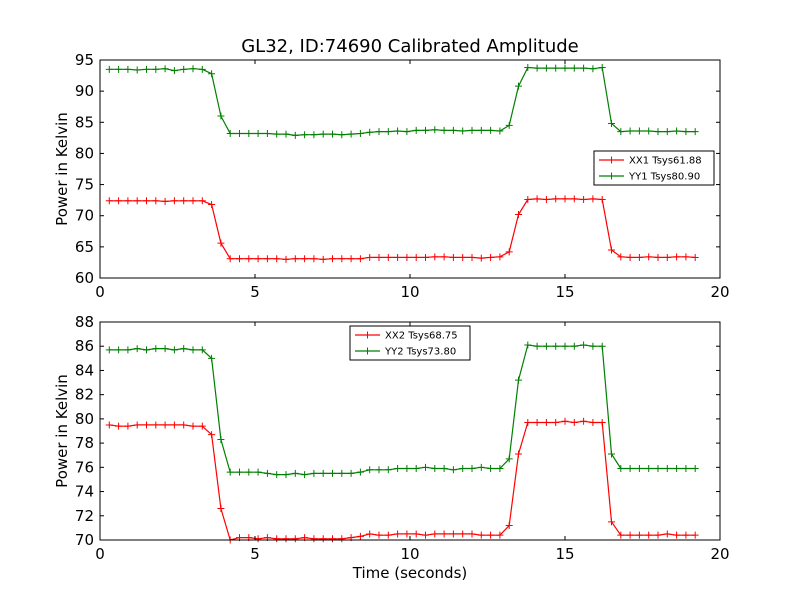 This screenshot has width=800, height=600. Describe the element at coordinates (84, 492) in the screenshot. I see `y-tick-label: 74` at that location.